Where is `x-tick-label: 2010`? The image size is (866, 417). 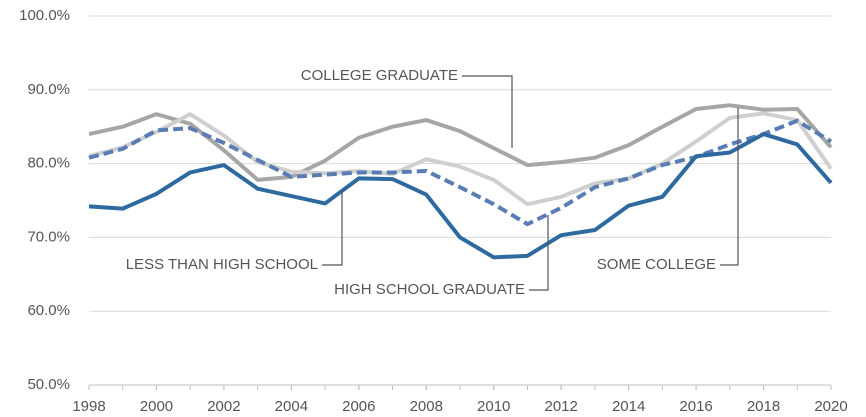 x-tick-label: 2010 is located at coordinates (493, 406).